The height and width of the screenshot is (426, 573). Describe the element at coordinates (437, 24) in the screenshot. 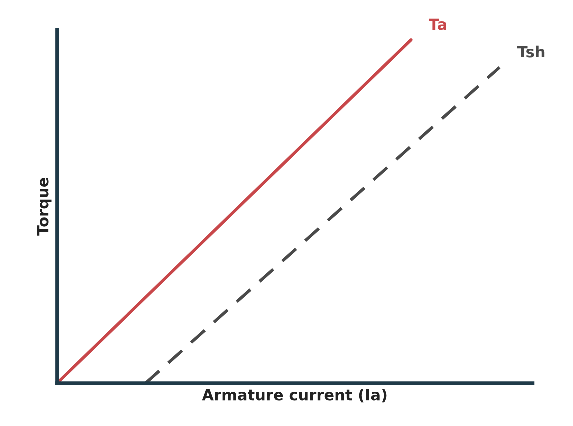

I see `series-label: Ta` at that location.